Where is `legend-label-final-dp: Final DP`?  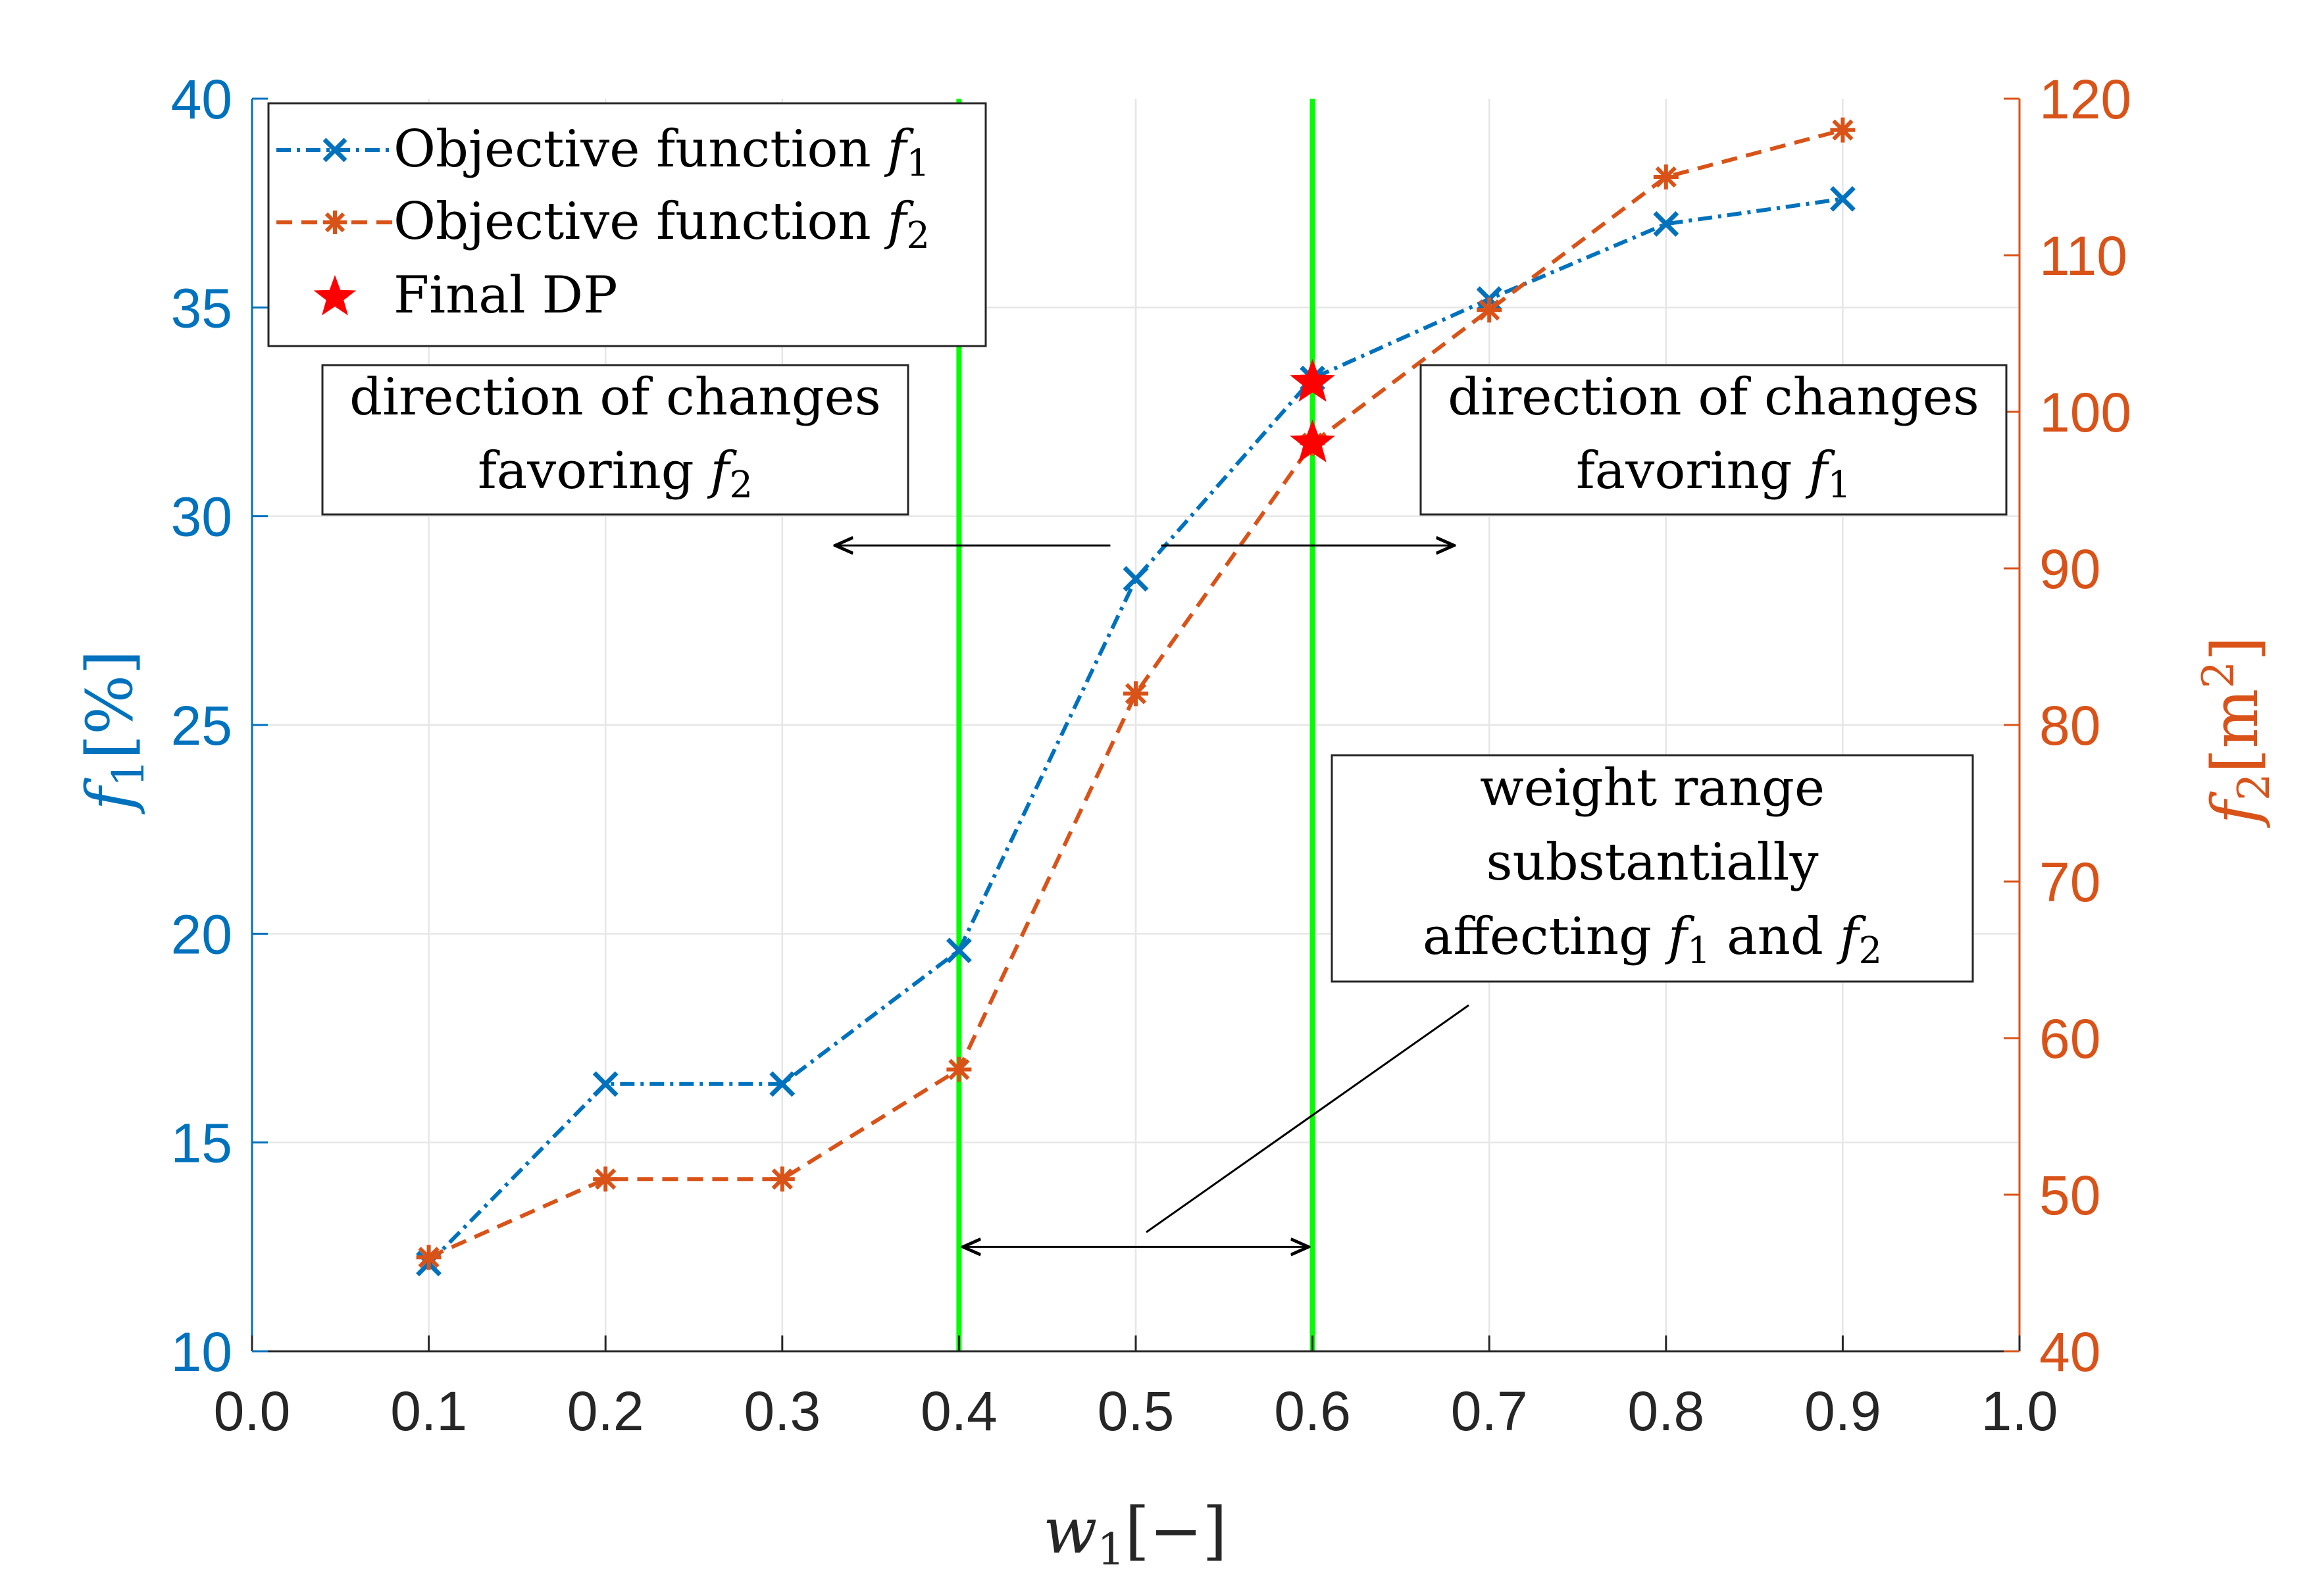
legend-label-final-dp: Final DP is located at coordinates (506, 295).